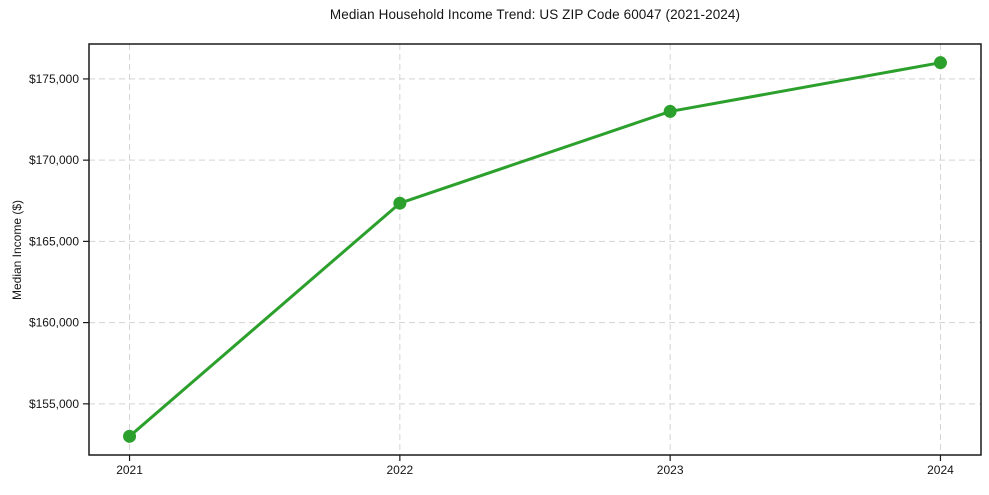 The width and height of the screenshot is (989, 495). What do you see at coordinates (940, 470) in the screenshot?
I see `x-tick-label: 2024` at bounding box center [940, 470].